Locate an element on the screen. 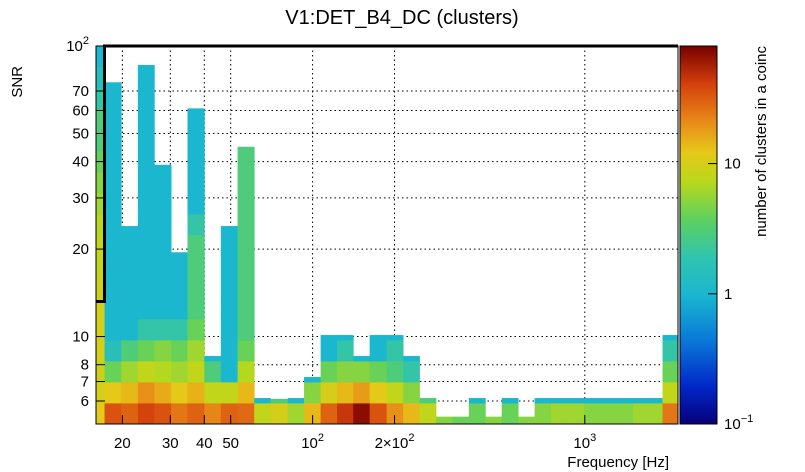 Image resolution: width=805 pixels, height=472 pixels. y-tick-label: 10 is located at coordinates (80, 337).